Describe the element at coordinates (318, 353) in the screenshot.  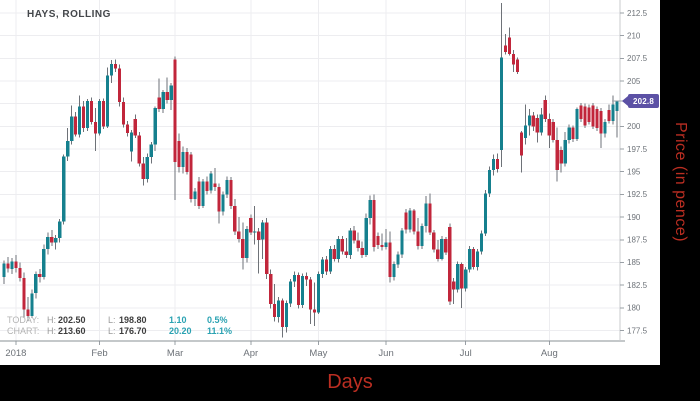
I see `svg-text: May` at that location.